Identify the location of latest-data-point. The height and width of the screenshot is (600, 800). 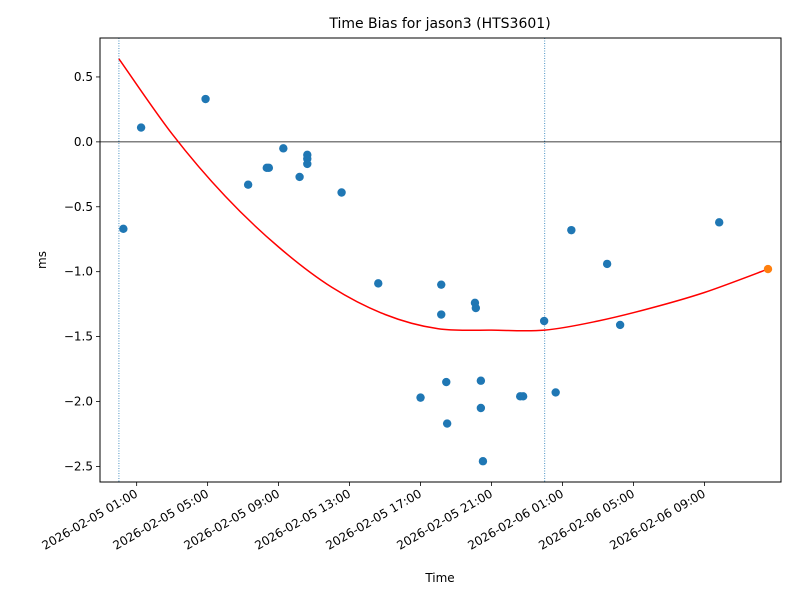
(768, 269).